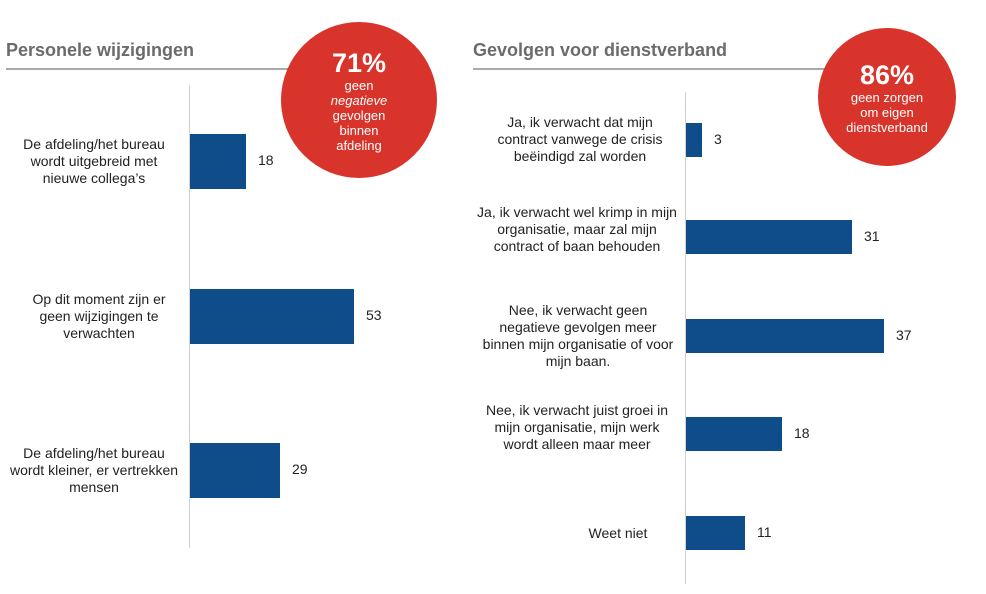 The width and height of the screenshot is (986, 594). What do you see at coordinates (887, 112) in the screenshot?
I see `right-bubble-text: geen zorgen om eigen dienstverband` at bounding box center [887, 112].